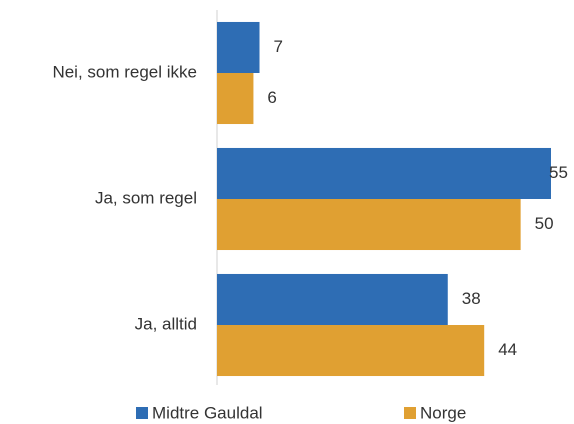 Image resolution: width=574 pixels, height=424 pixels. What do you see at coordinates (166, 323) in the screenshot?
I see `y-tick-label: Ja, alltid` at bounding box center [166, 323].